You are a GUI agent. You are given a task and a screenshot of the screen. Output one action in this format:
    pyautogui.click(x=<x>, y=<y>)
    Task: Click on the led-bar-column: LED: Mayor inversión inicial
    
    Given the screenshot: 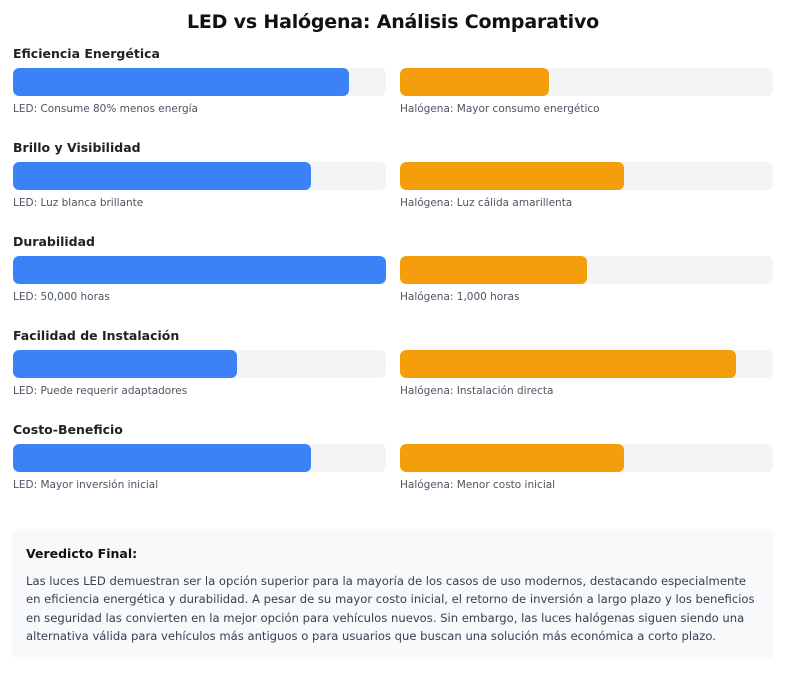 What is the action you would take?
    pyautogui.click(x=199, y=468)
    